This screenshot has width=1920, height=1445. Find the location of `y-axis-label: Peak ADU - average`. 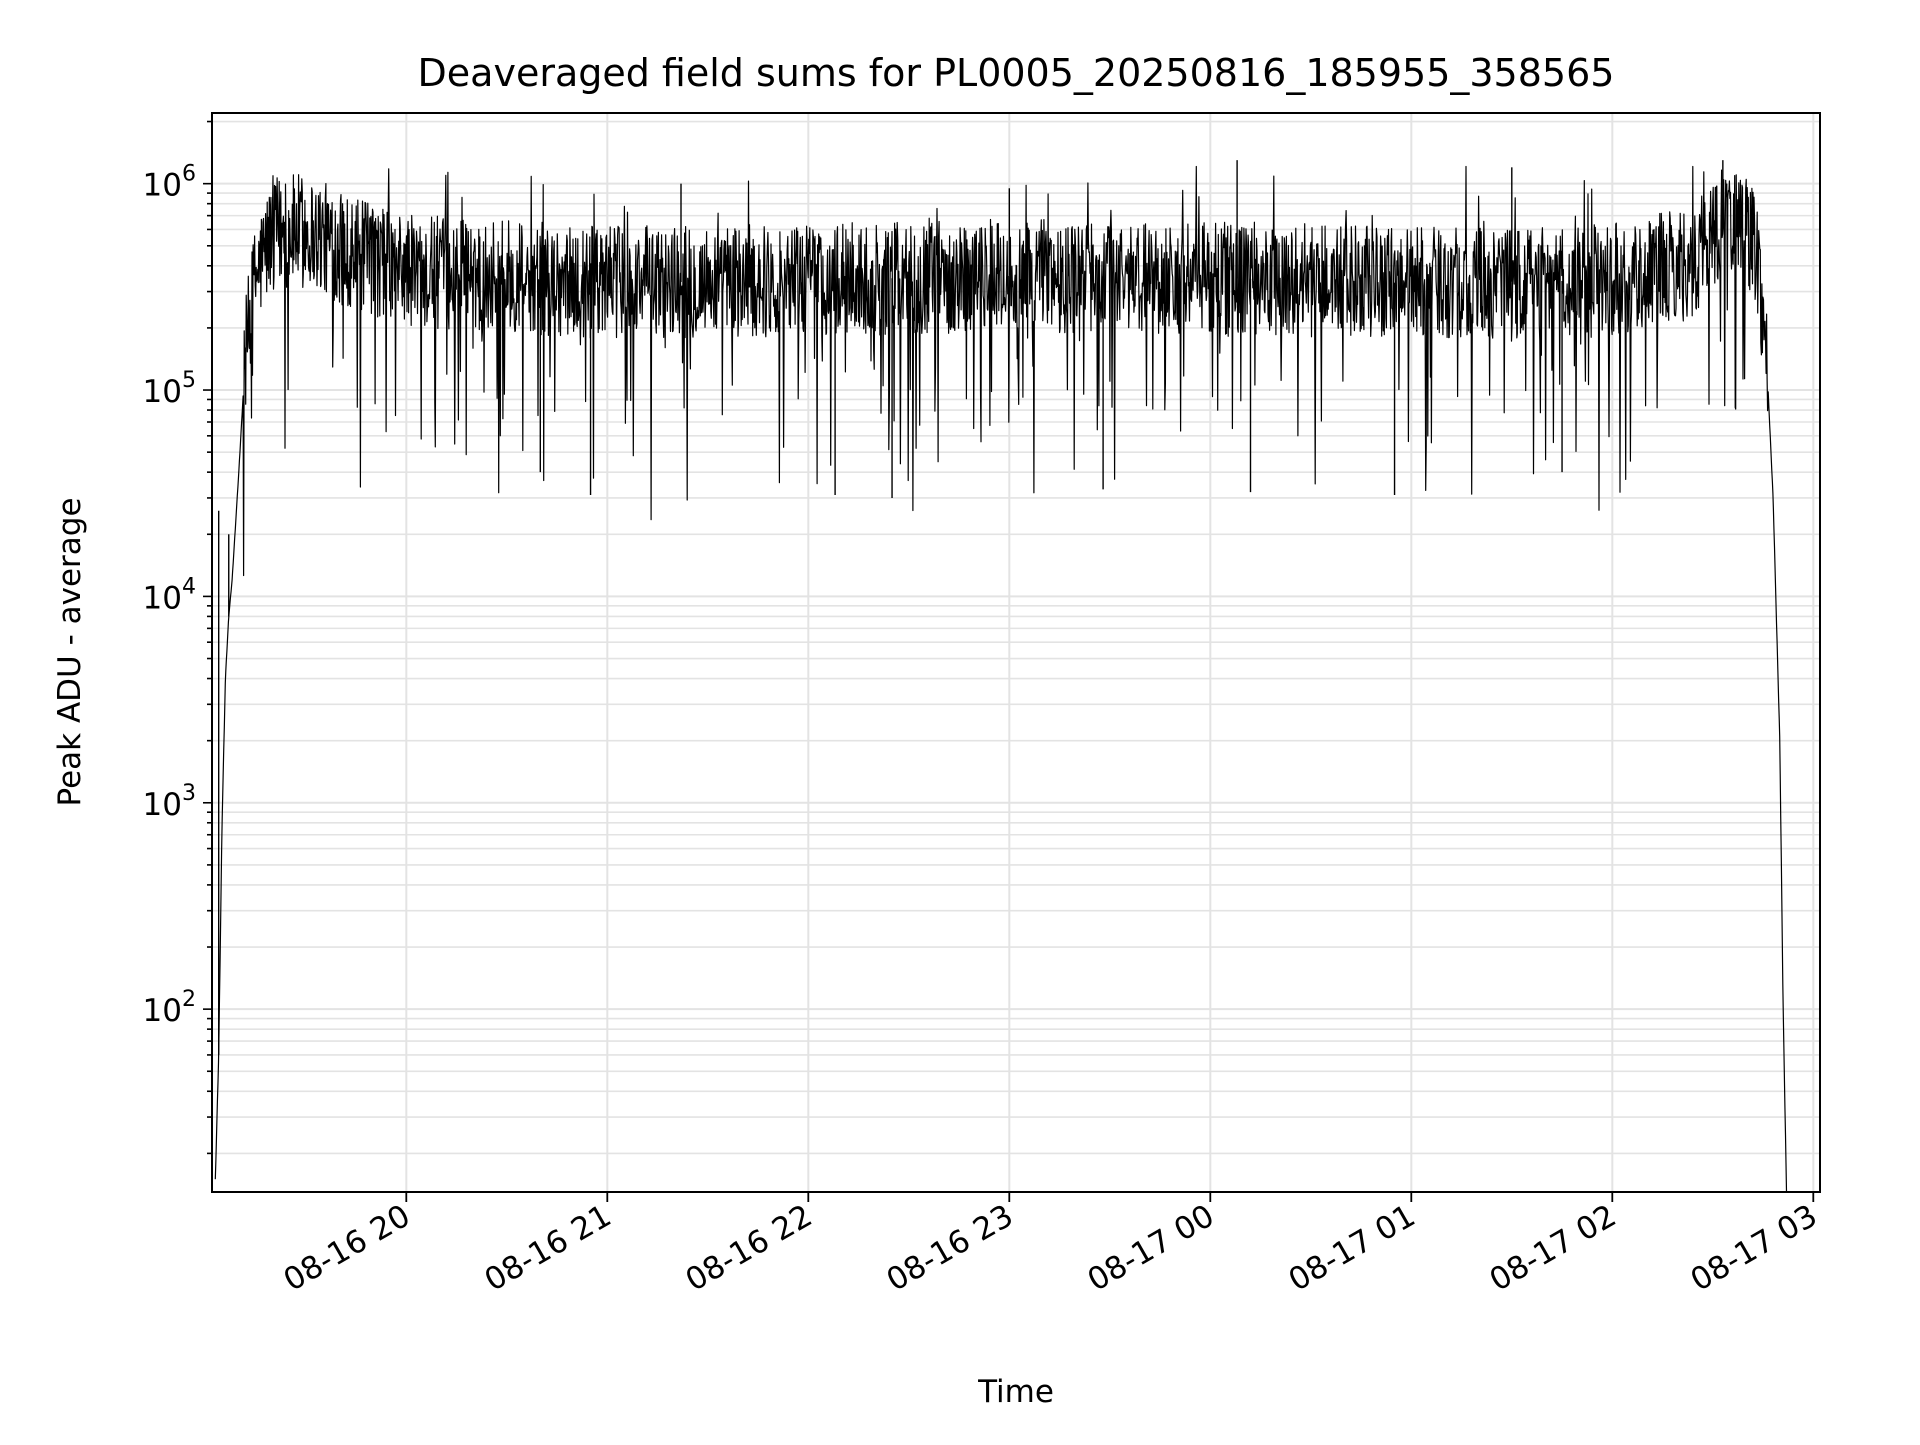

y-axis-label: Peak ADU - average is located at coordinates (70, 651).